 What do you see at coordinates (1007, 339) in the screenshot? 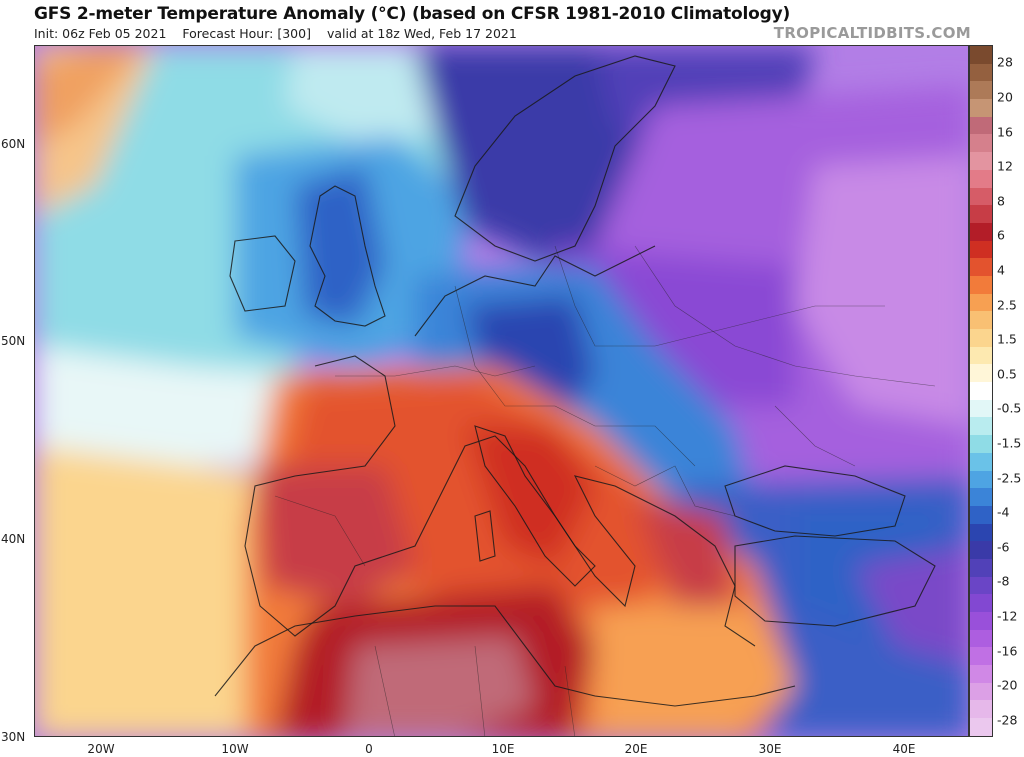
I see `colorbar-tick-label: 1.5` at bounding box center [1007, 339].